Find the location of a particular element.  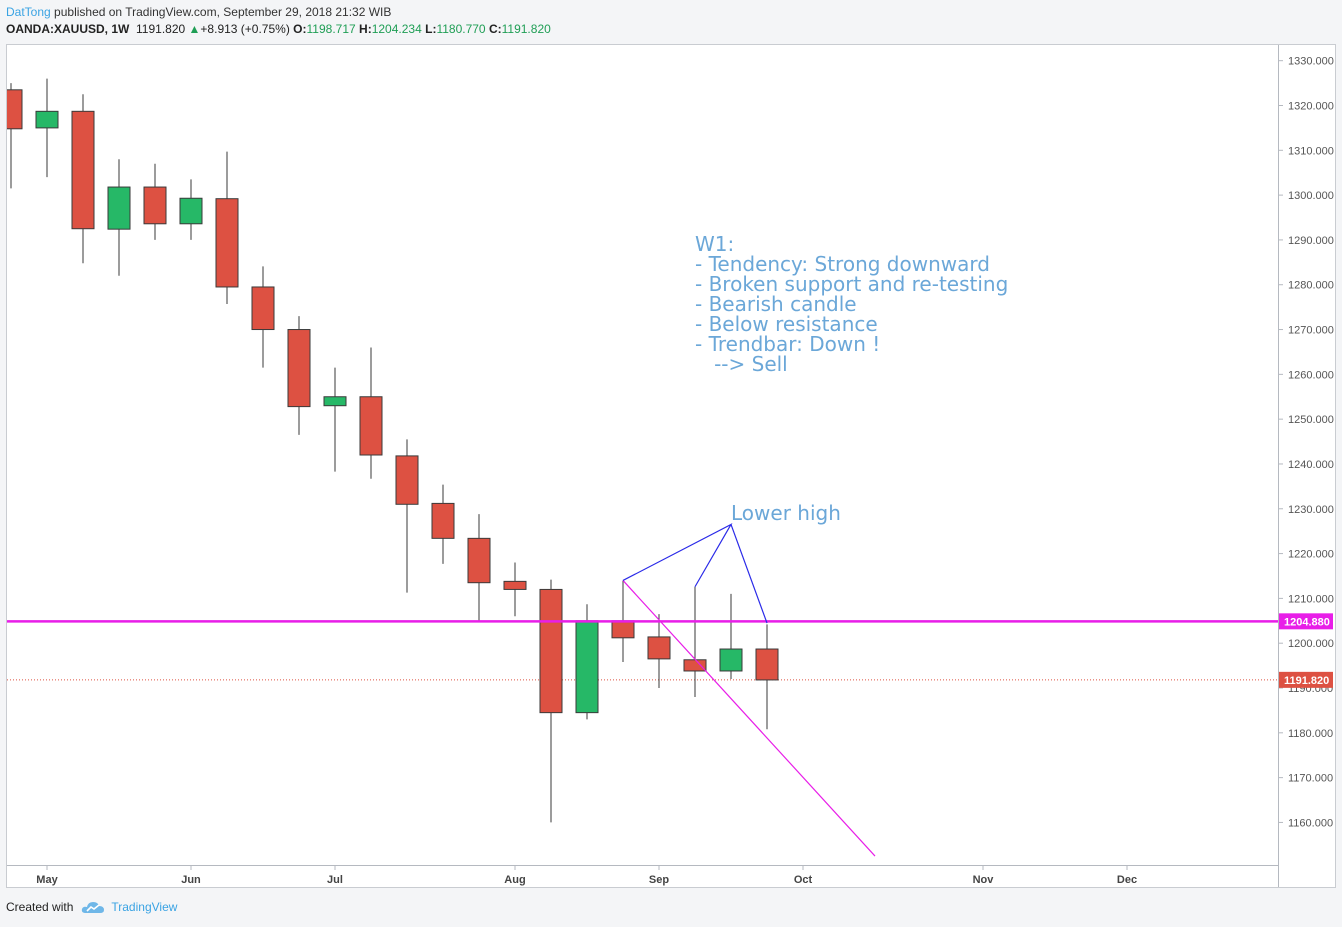

y-tick-label: 1300.000 is located at coordinates (1311, 196).